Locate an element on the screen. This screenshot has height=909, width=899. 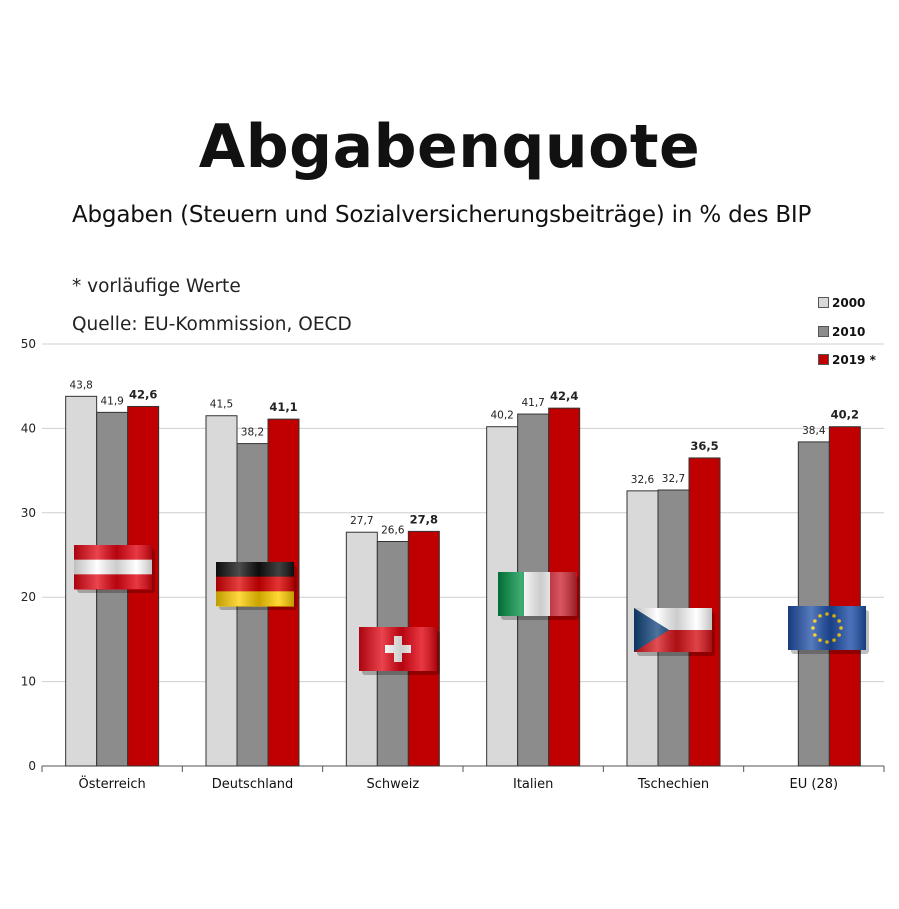
y-tick-label: 0 is located at coordinates (32, 766).